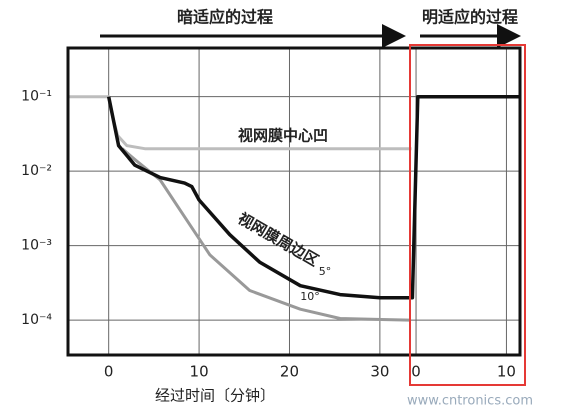  I want to click on y-tick-label: 10⁻², so click(36, 171).